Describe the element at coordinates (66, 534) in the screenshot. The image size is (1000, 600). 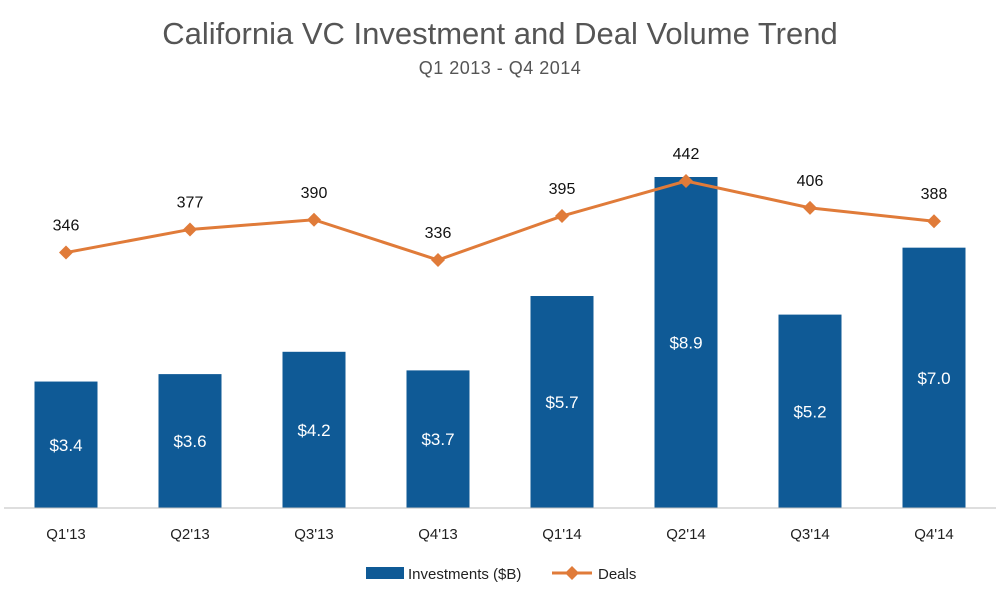
I see `x-tick-label: Q1'13` at that location.